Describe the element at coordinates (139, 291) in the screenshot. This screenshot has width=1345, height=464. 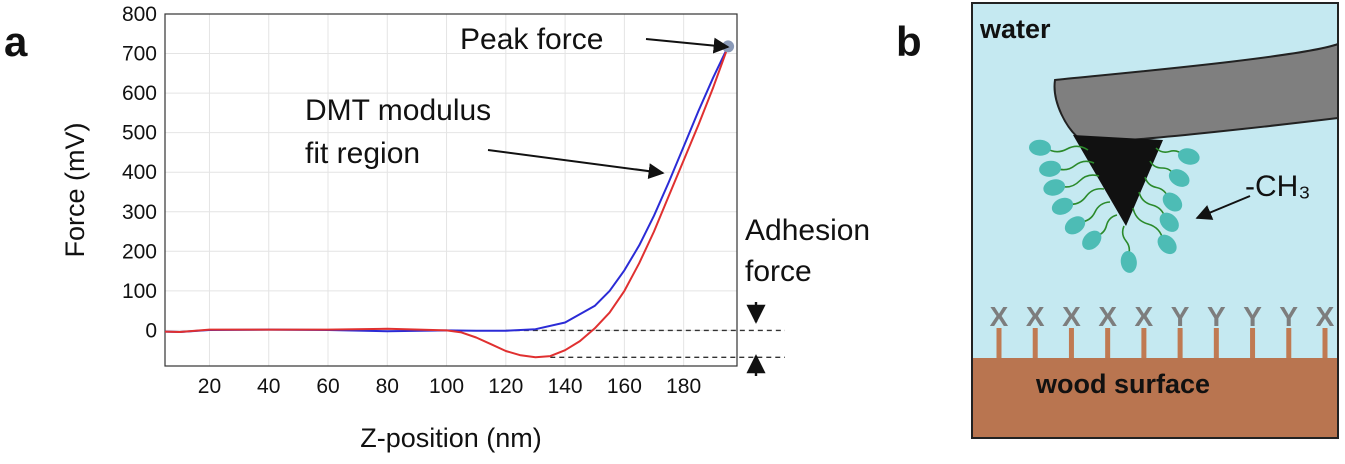
I see `y-tick-label: 100` at that location.